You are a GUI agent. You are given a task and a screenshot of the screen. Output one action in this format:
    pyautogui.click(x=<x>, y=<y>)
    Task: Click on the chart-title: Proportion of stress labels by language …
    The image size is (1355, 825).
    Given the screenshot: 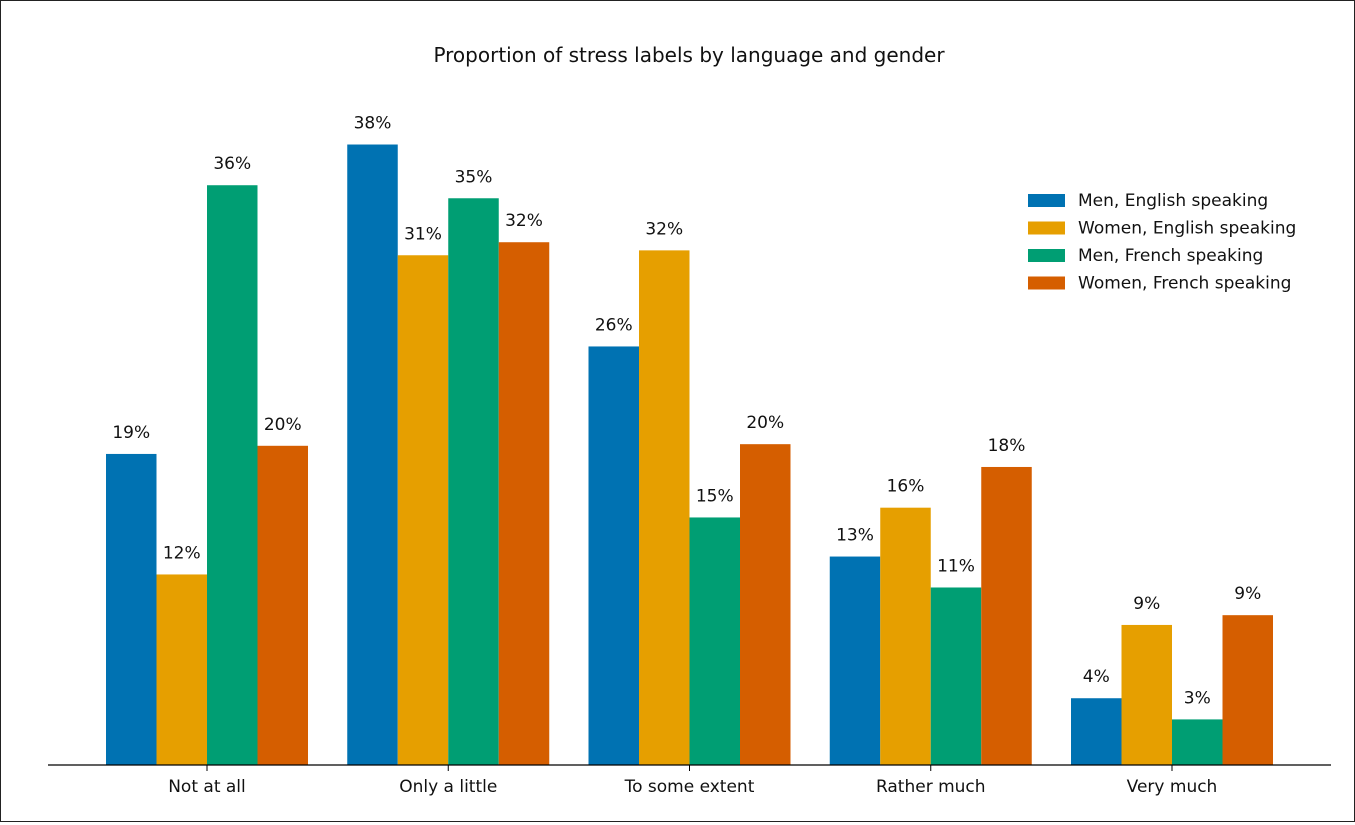 What is the action you would take?
    pyautogui.click(x=689, y=55)
    